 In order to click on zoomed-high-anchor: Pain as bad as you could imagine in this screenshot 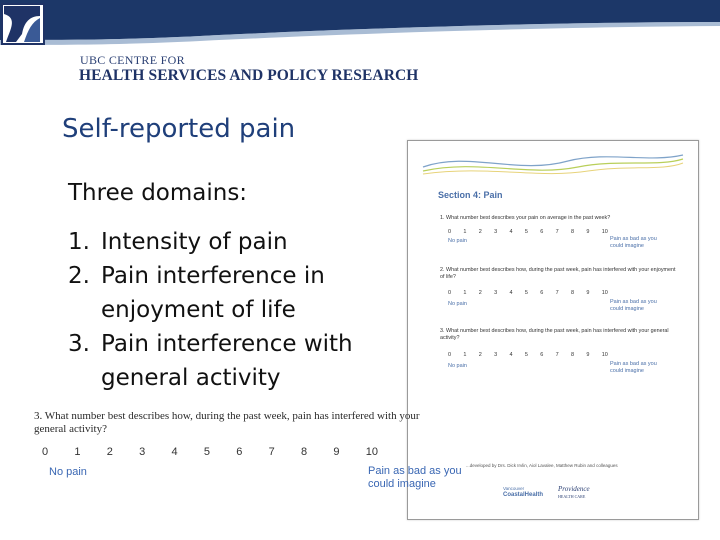, I will do `click(415, 477)`.